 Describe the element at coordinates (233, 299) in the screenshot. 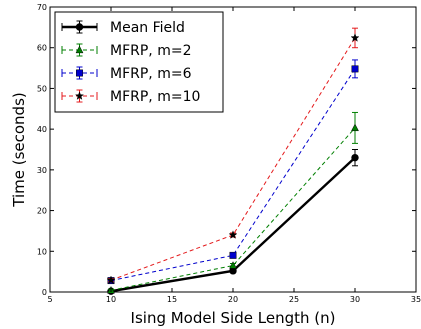

I see `x-tick-label: 20` at that location.